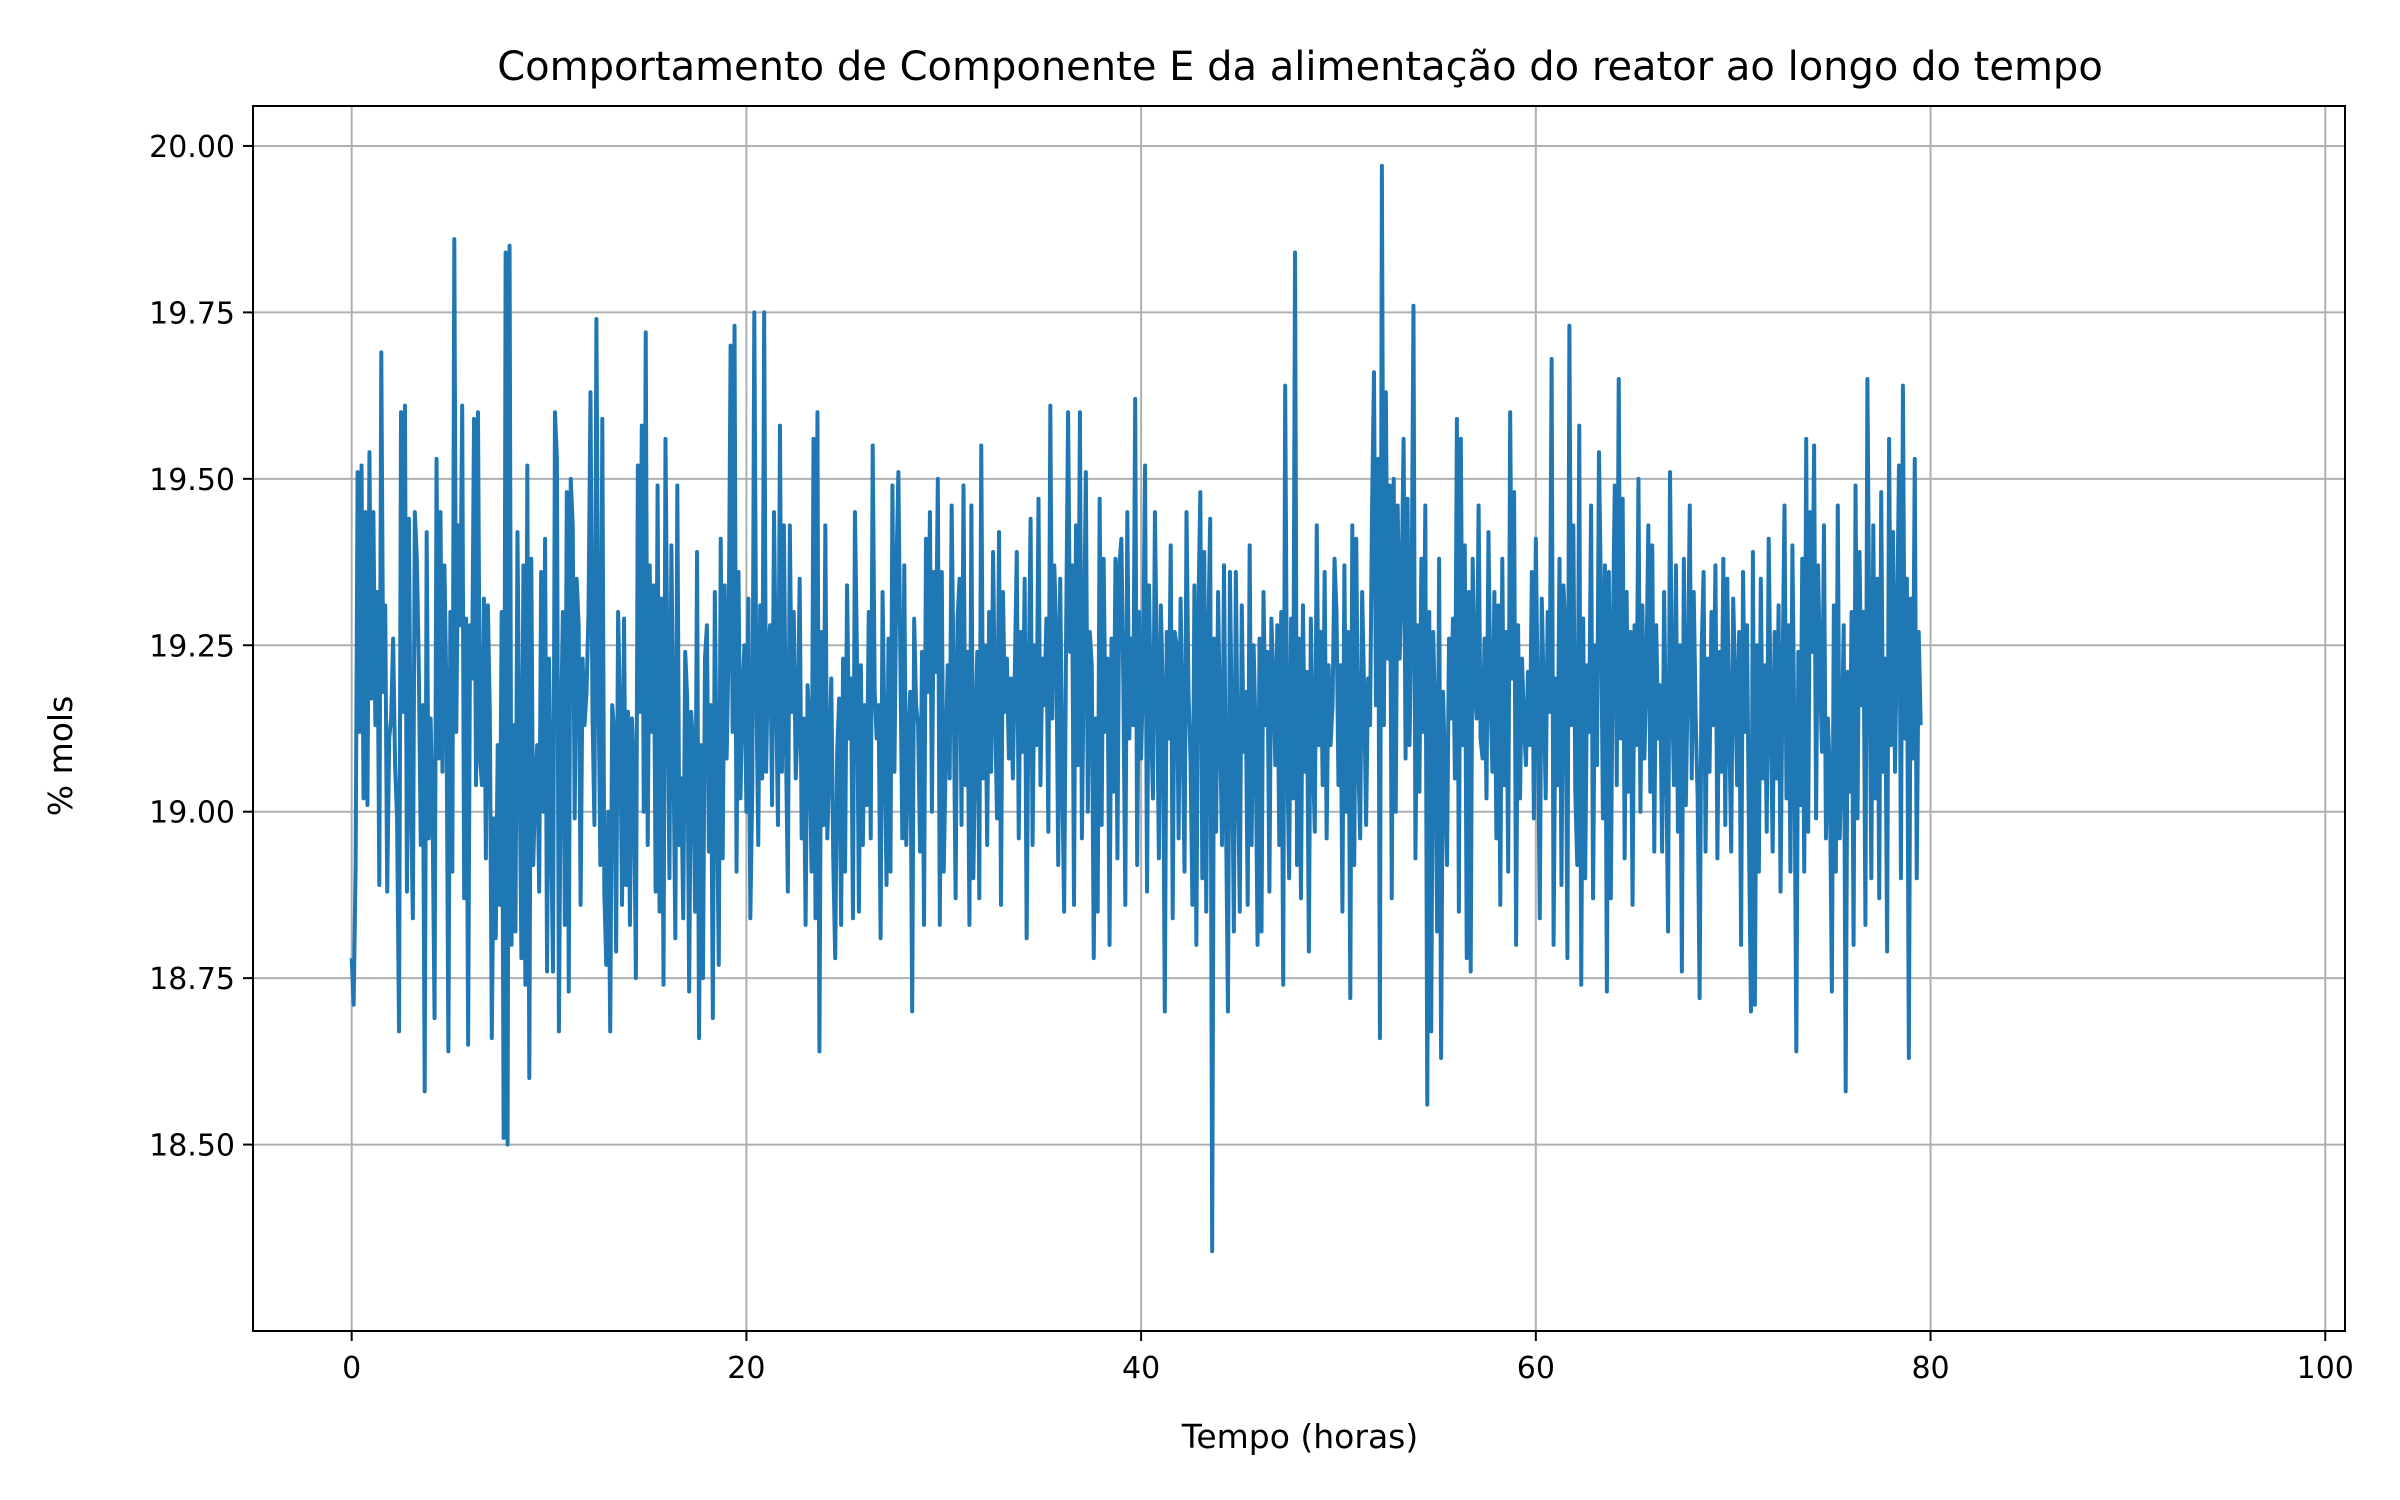 The width and height of the screenshot is (2400, 1500). I want to click on x-axis-label: Tempo (horas), so click(1299, 1436).